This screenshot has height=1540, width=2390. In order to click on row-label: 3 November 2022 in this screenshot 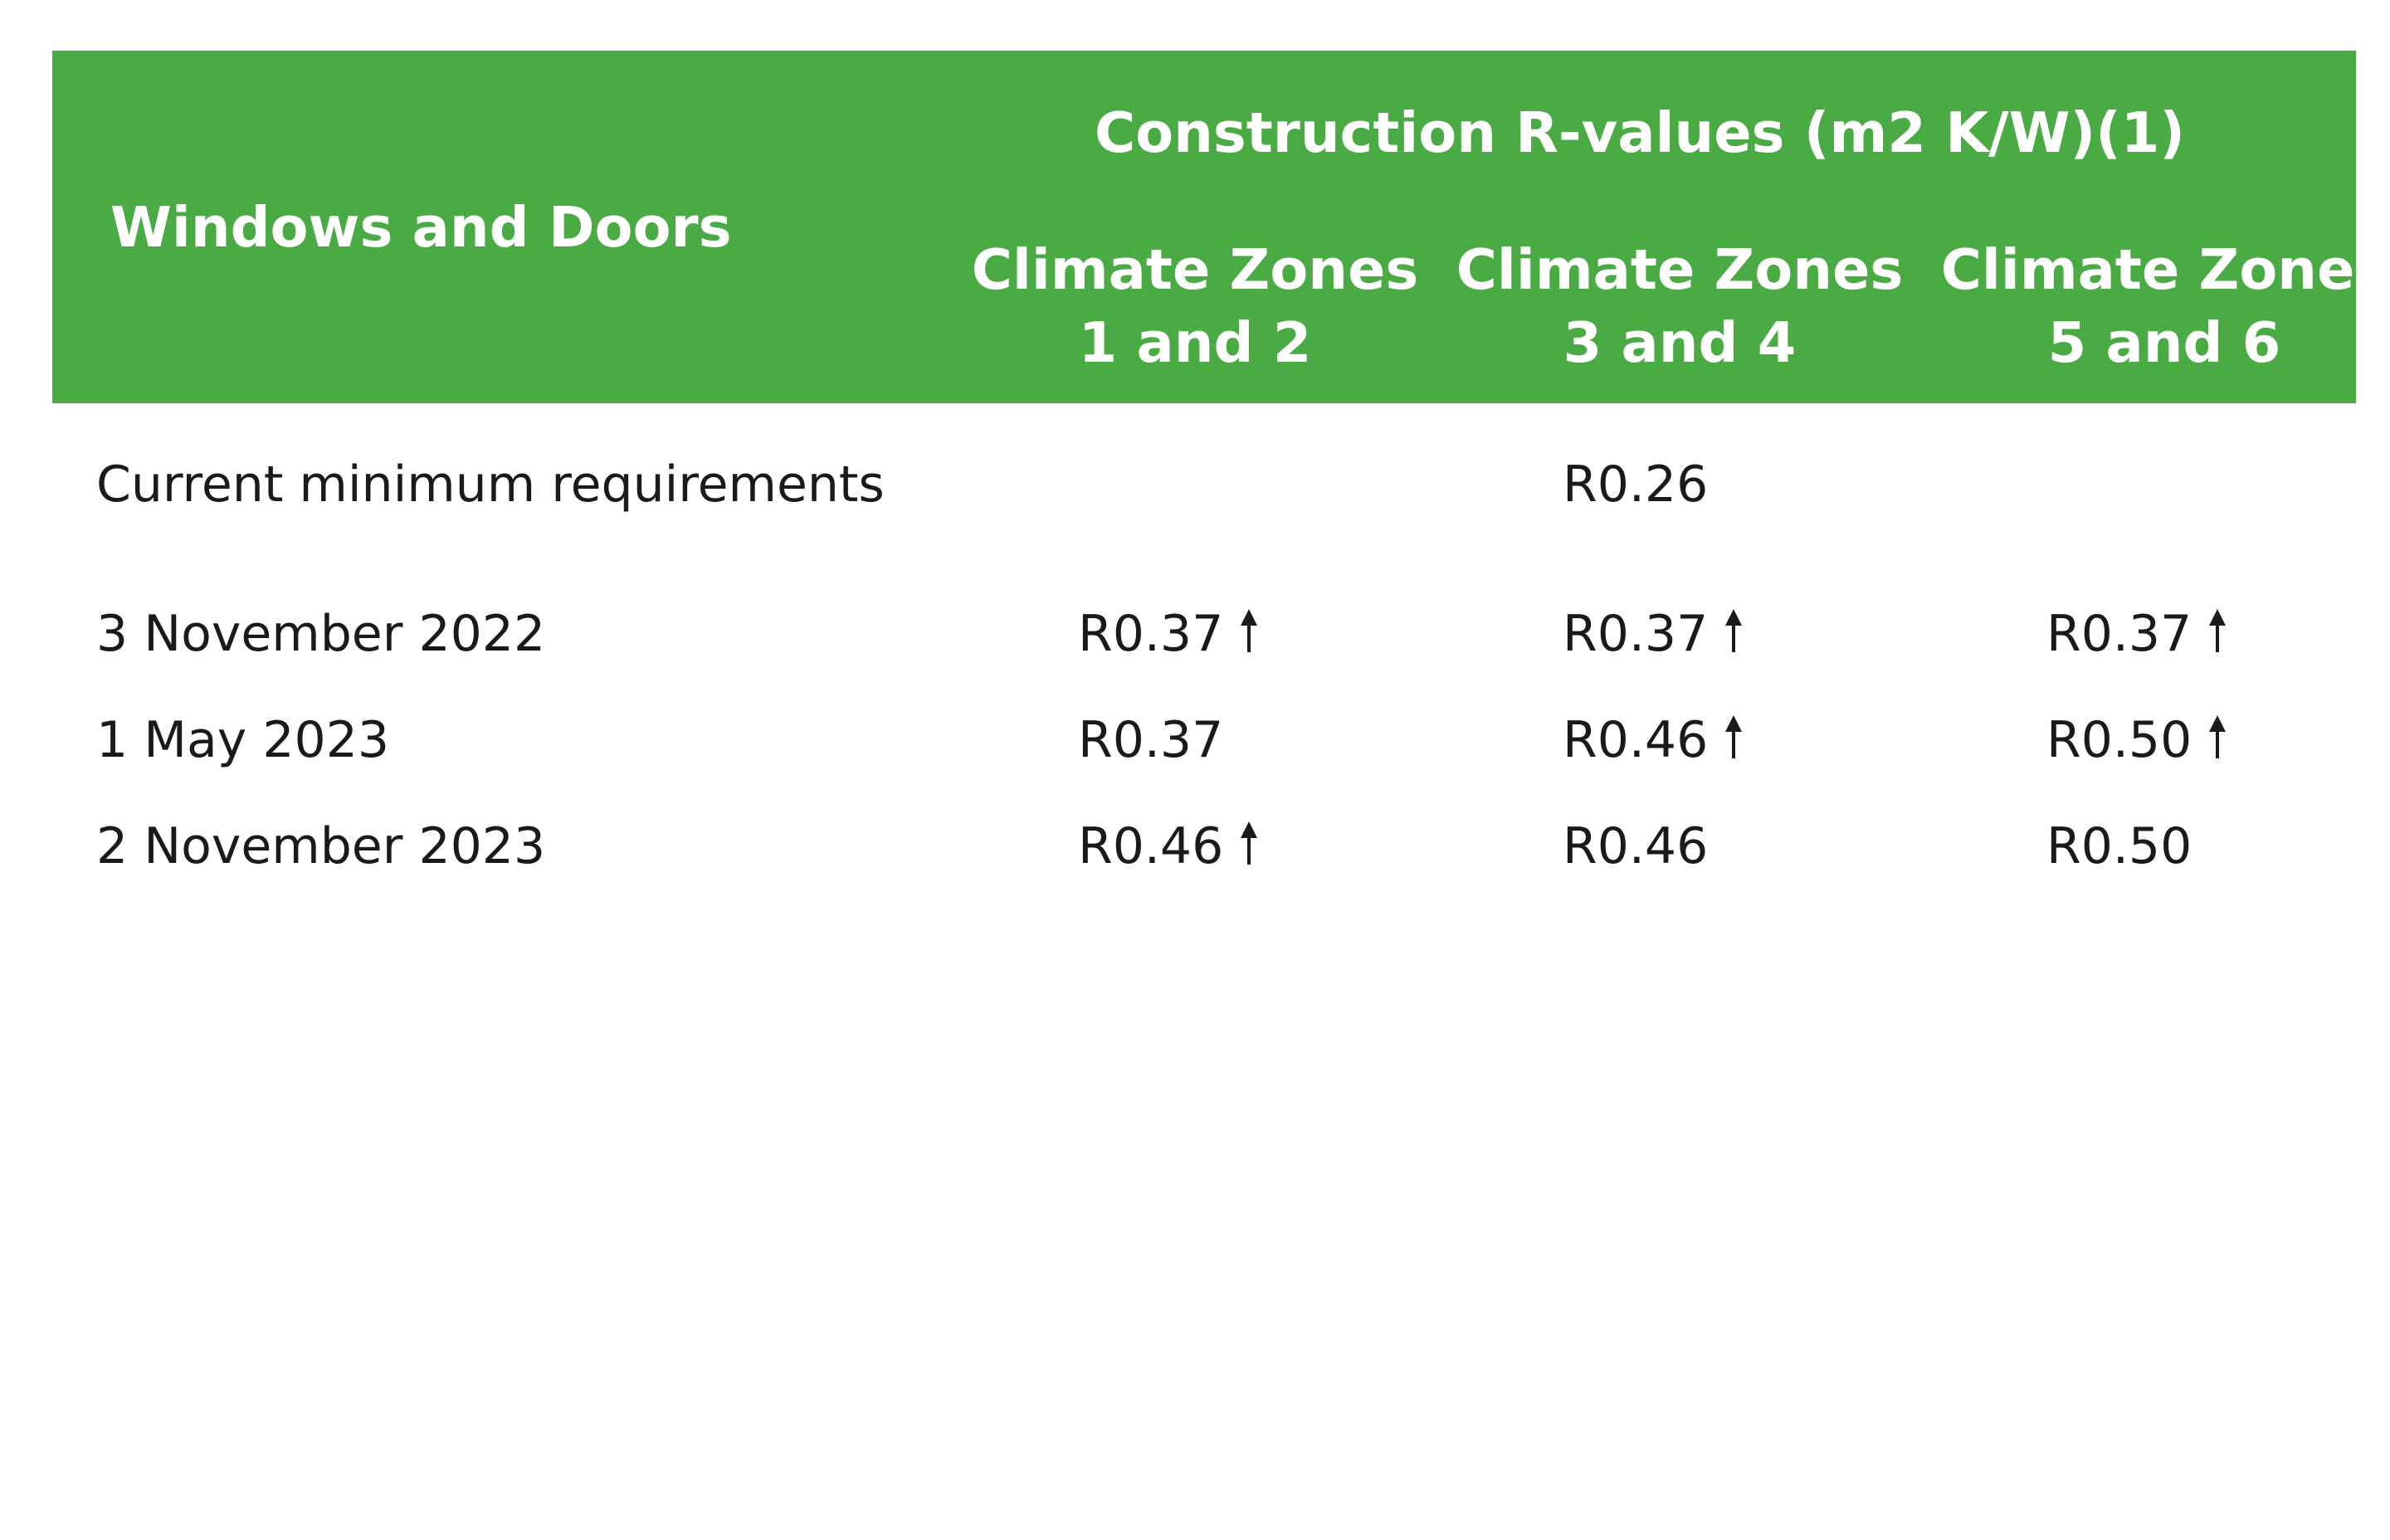, I will do `click(321, 634)`.